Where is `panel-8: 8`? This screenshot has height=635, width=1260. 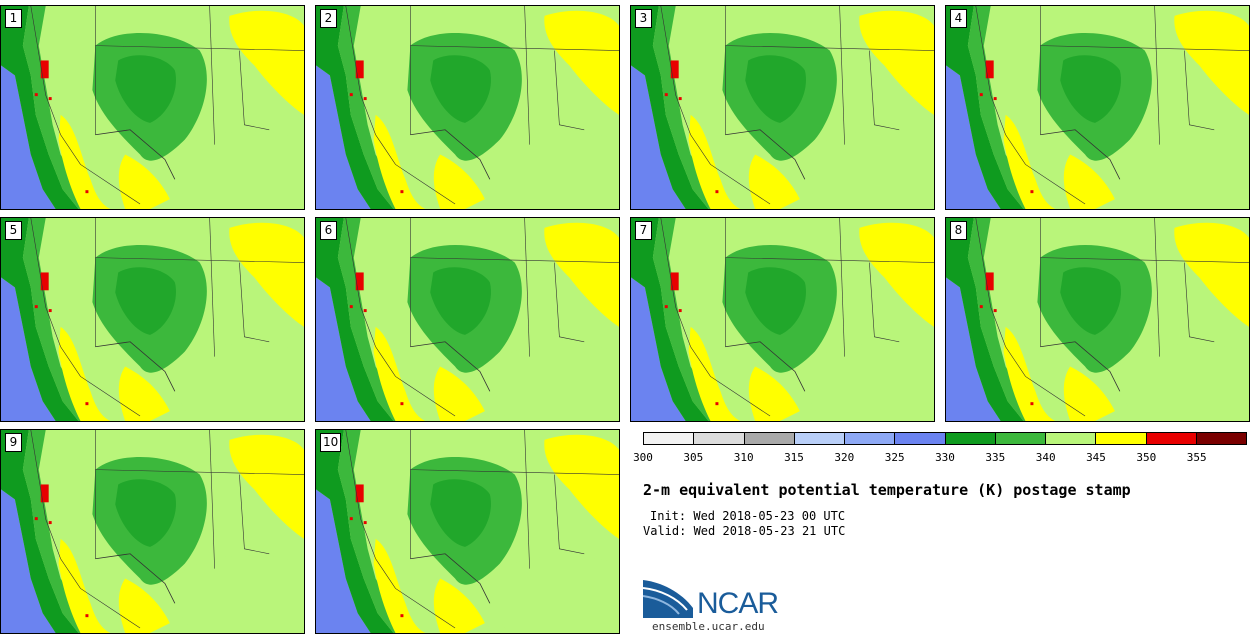 panel-8: 8 is located at coordinates (1097, 319).